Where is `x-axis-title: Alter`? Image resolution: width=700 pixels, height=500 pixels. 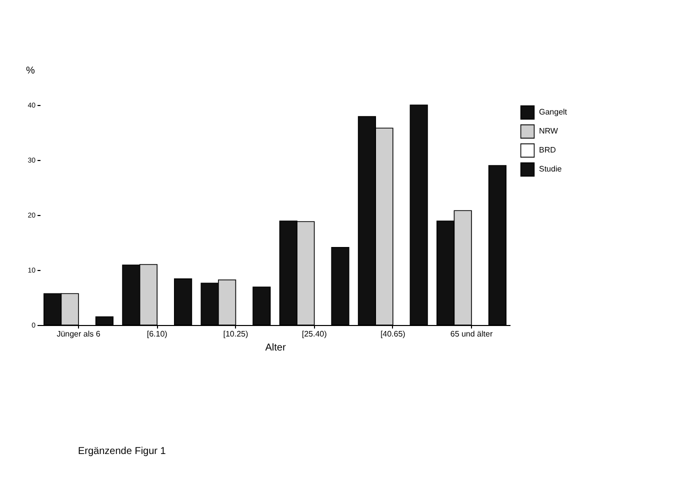 x-axis-title: Alter is located at coordinates (275, 348).